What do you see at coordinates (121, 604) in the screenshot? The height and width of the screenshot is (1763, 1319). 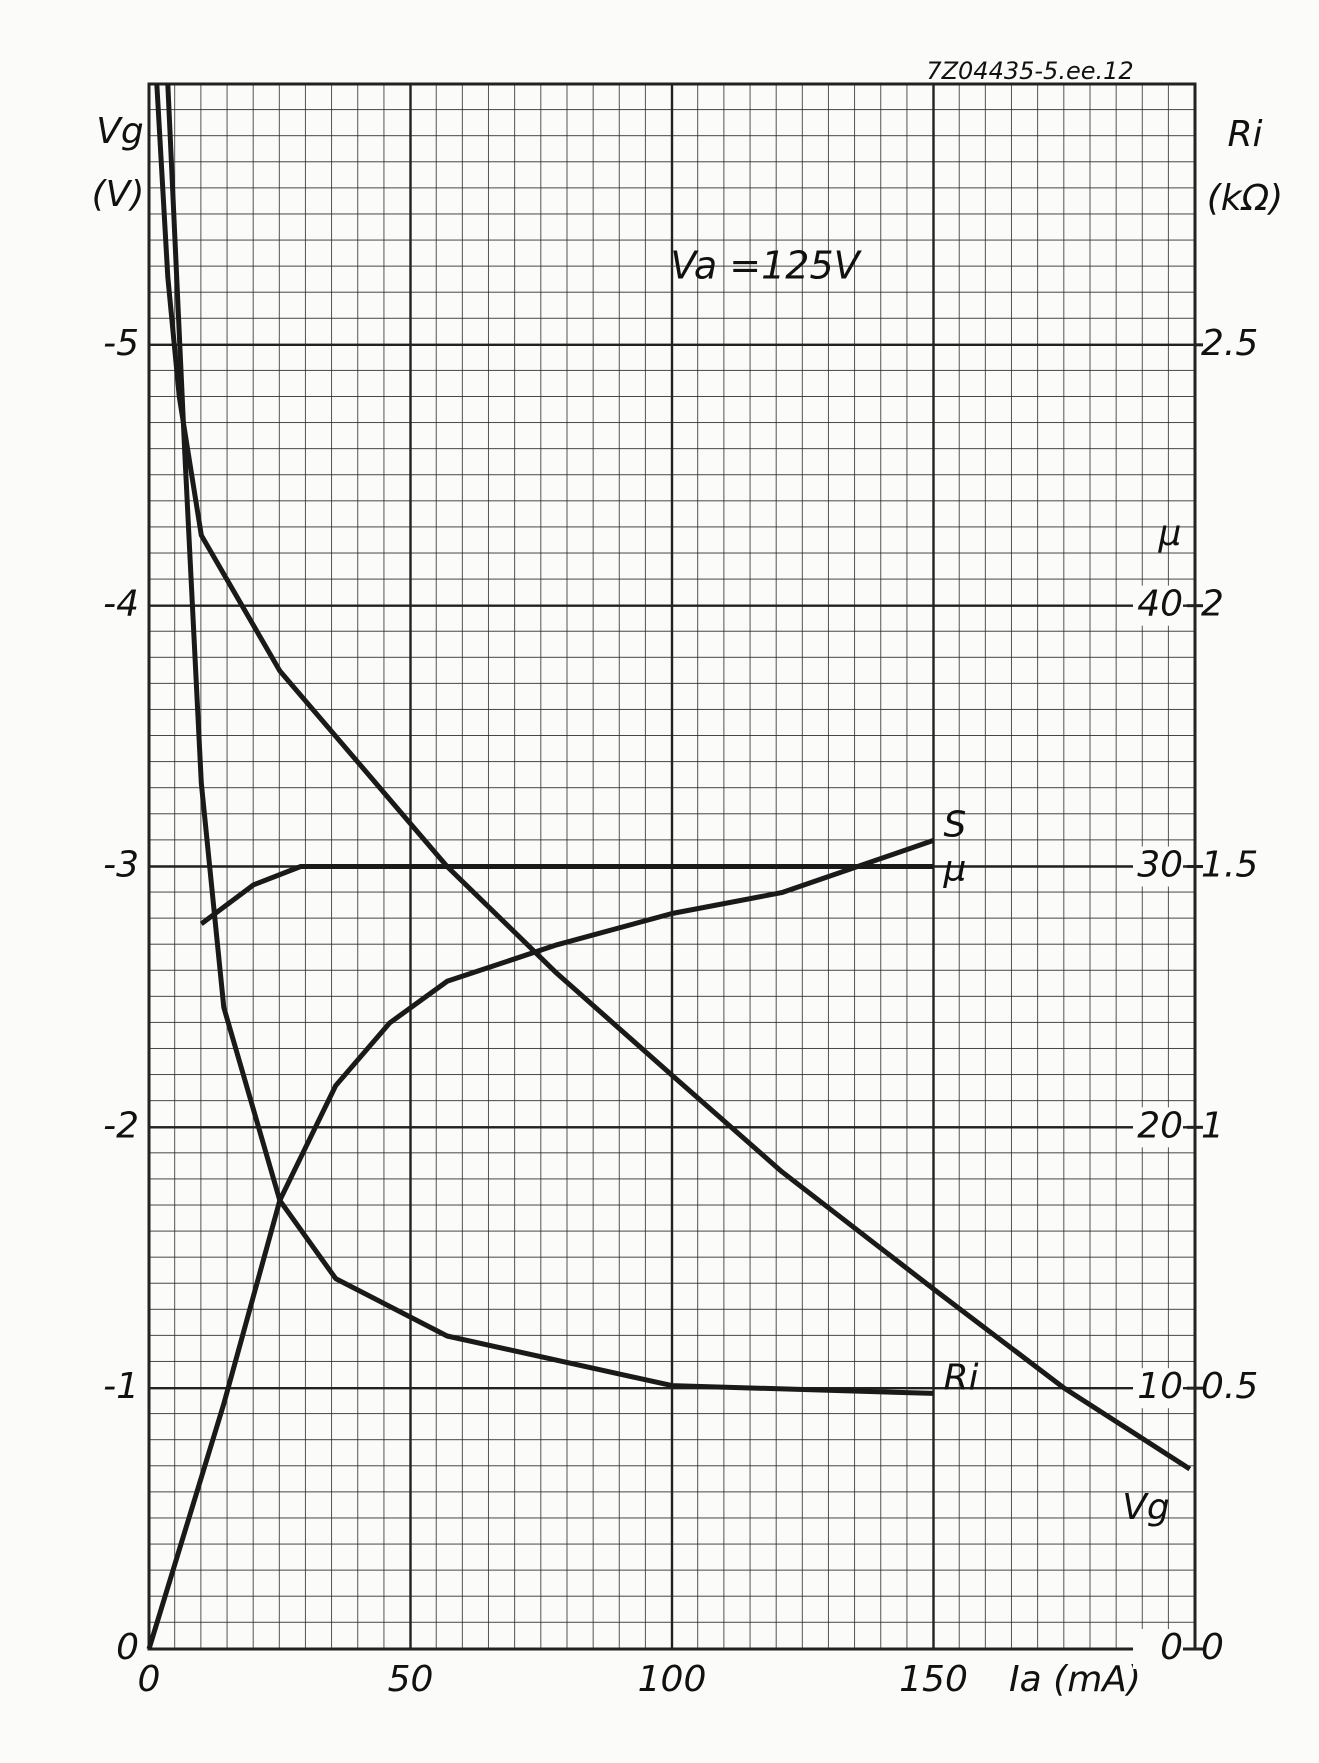 I see `y-tick-label: -4` at bounding box center [121, 604].